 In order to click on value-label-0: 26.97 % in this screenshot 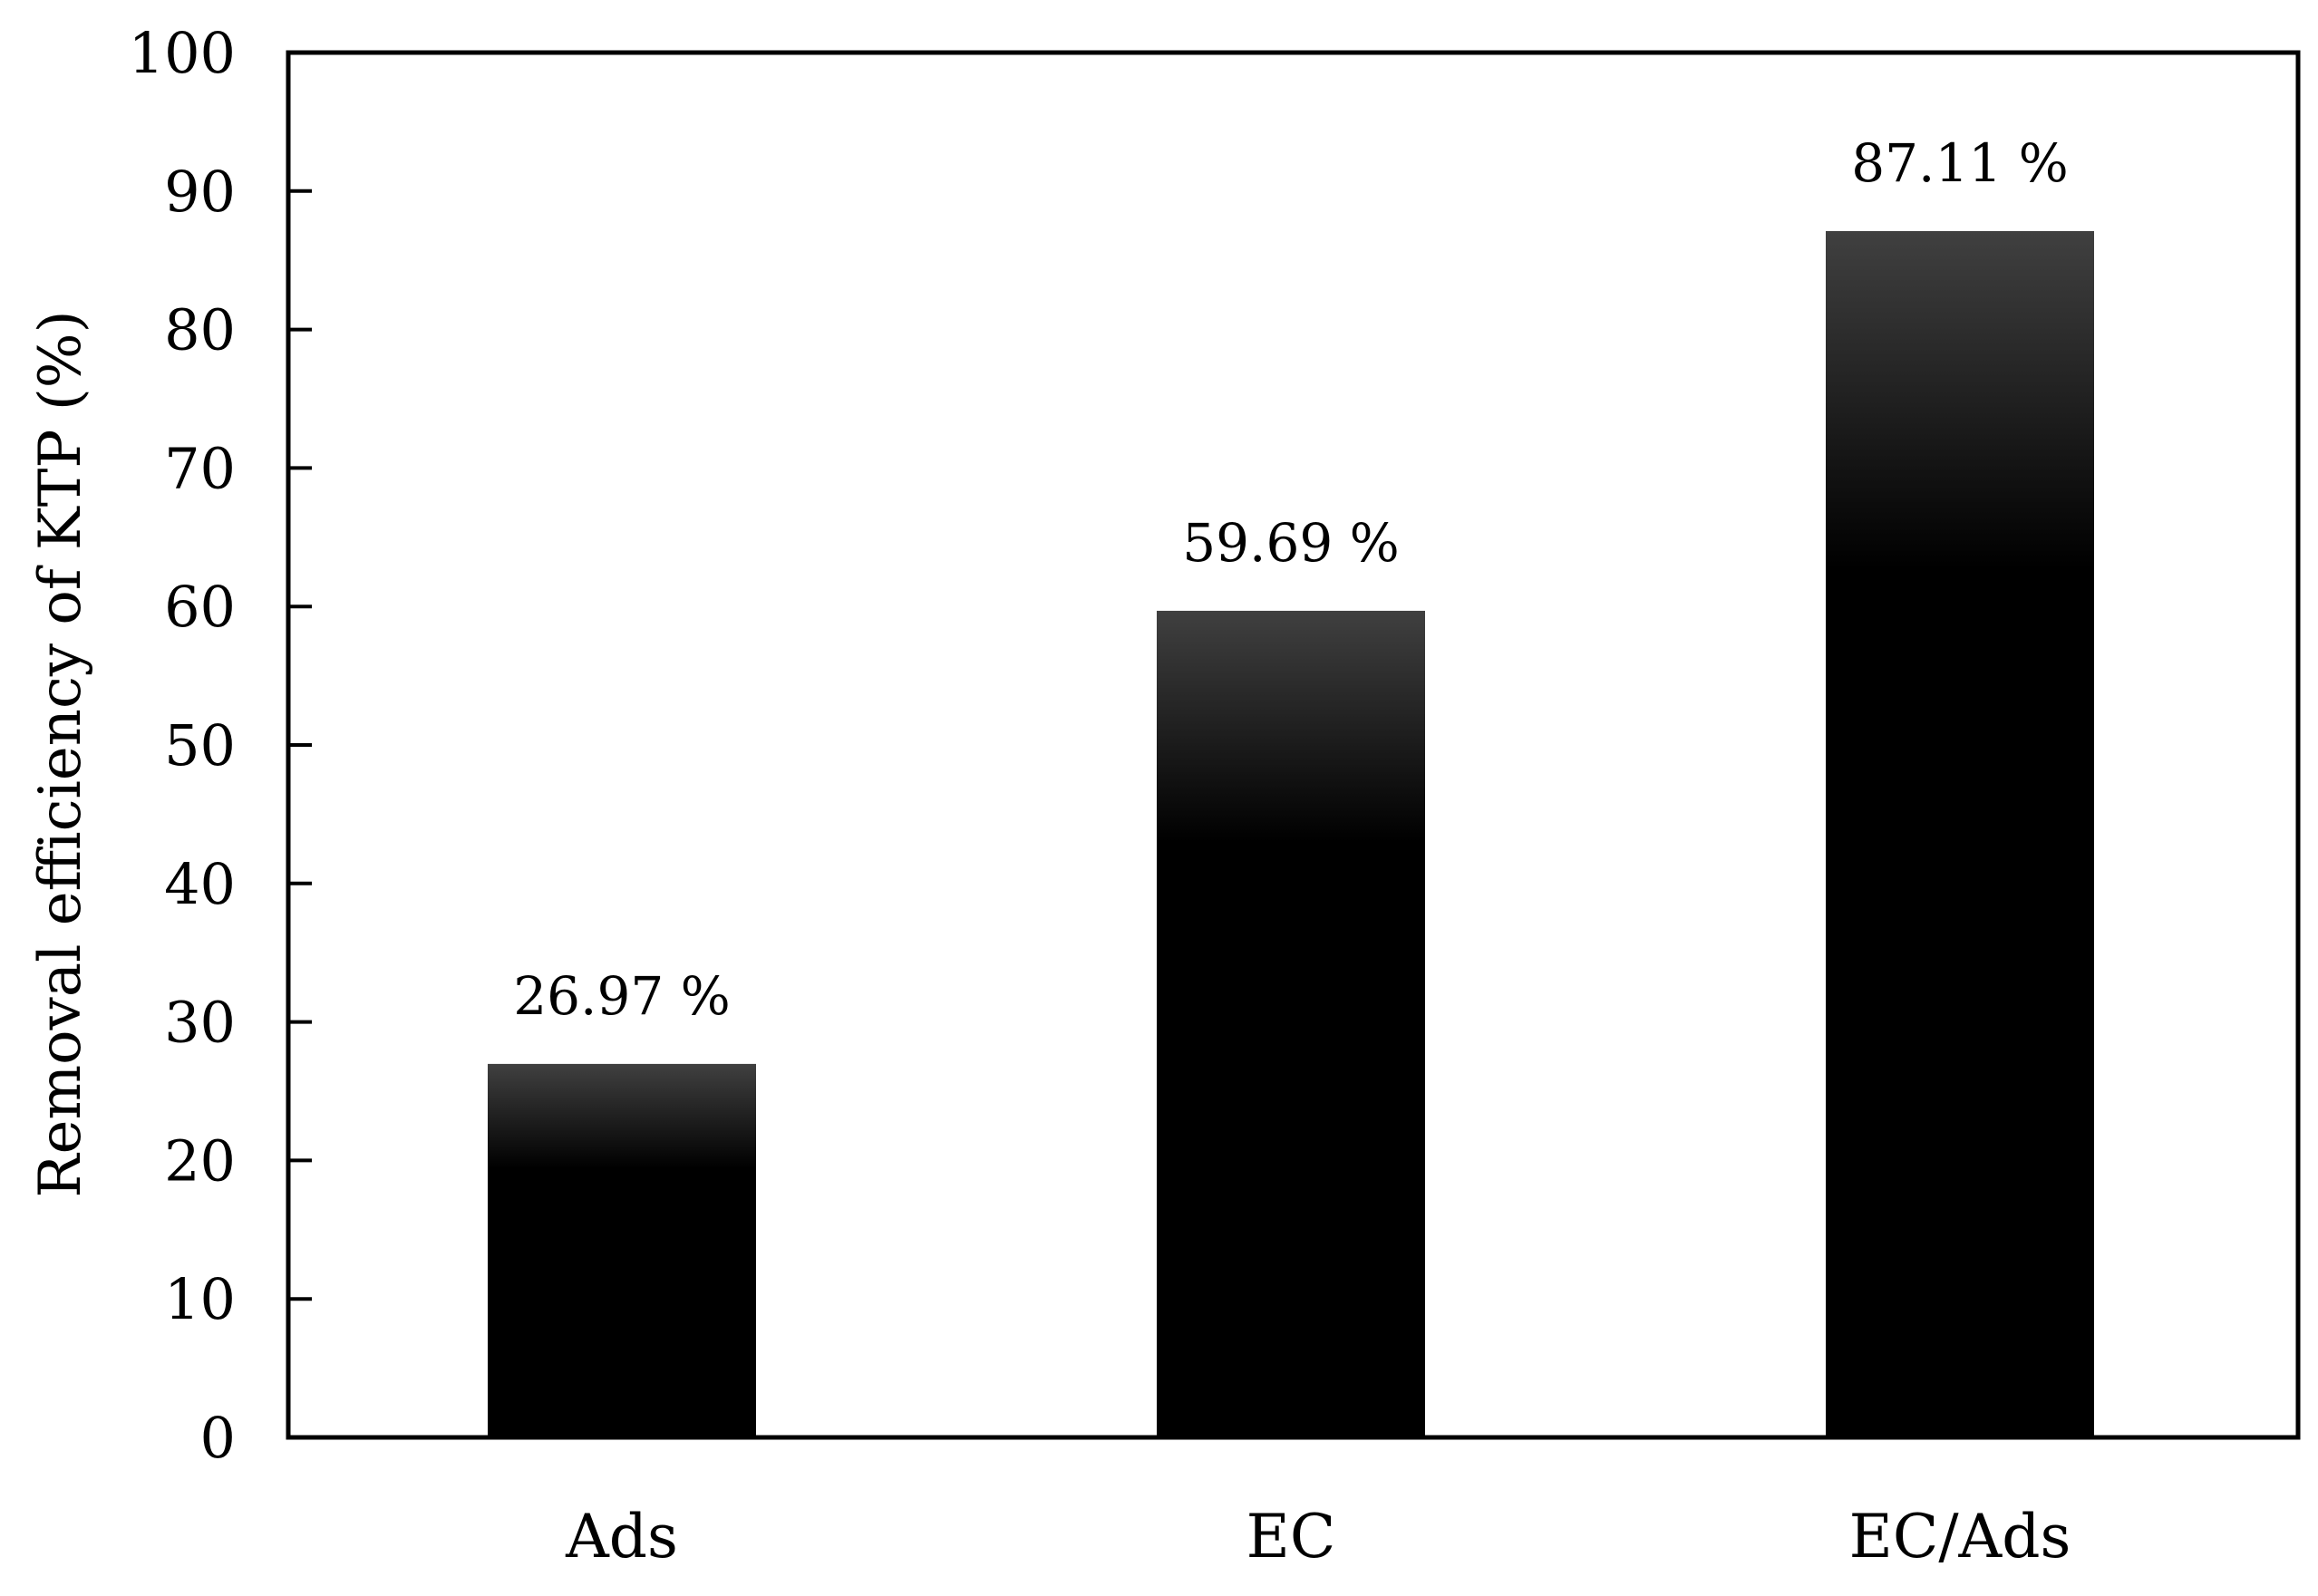, I will do `click(622, 996)`.